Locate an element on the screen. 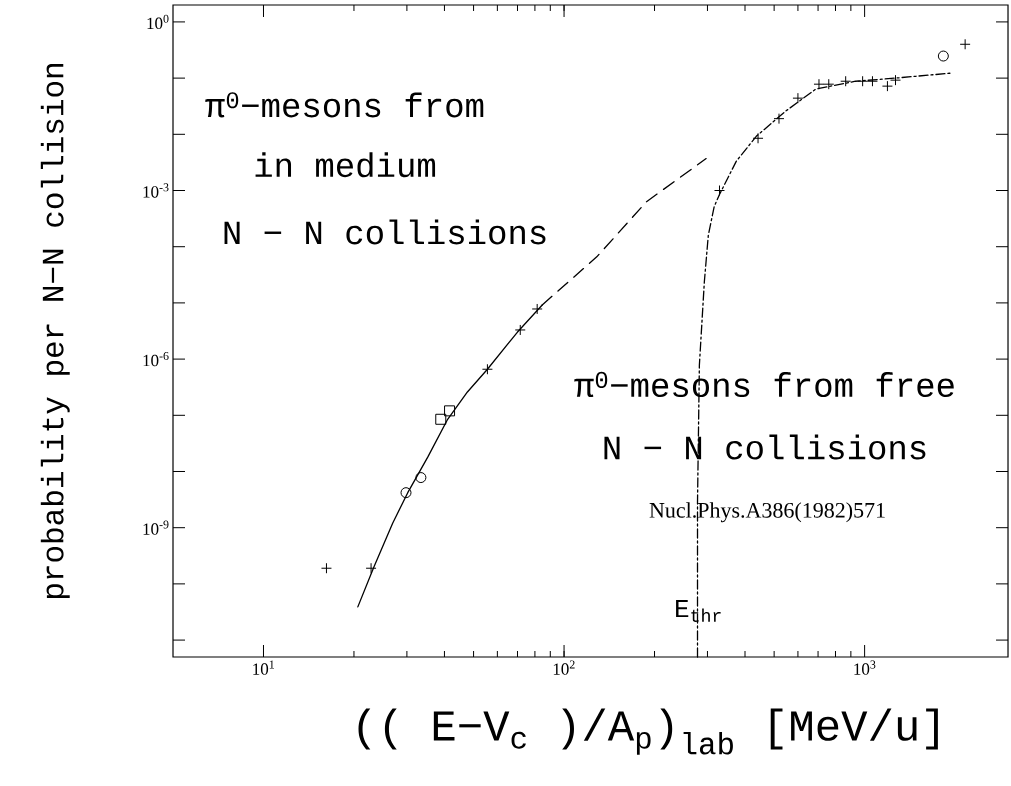  annotation: E$_{thr}$ is located at coordinates (698, 610).